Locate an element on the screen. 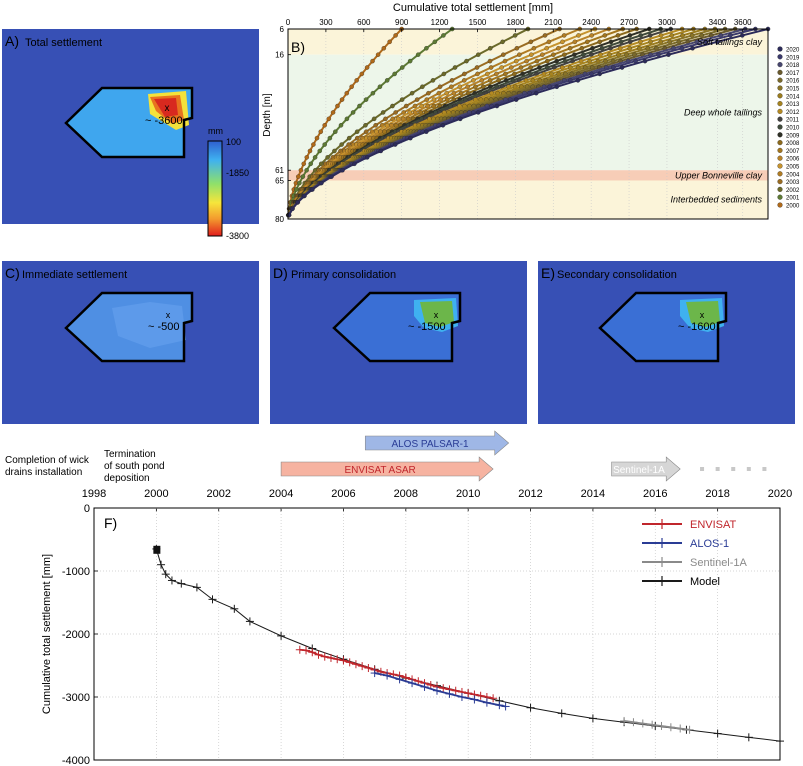 The height and width of the screenshot is (766, 803). panel-label: D) is located at coordinates (280, 273).